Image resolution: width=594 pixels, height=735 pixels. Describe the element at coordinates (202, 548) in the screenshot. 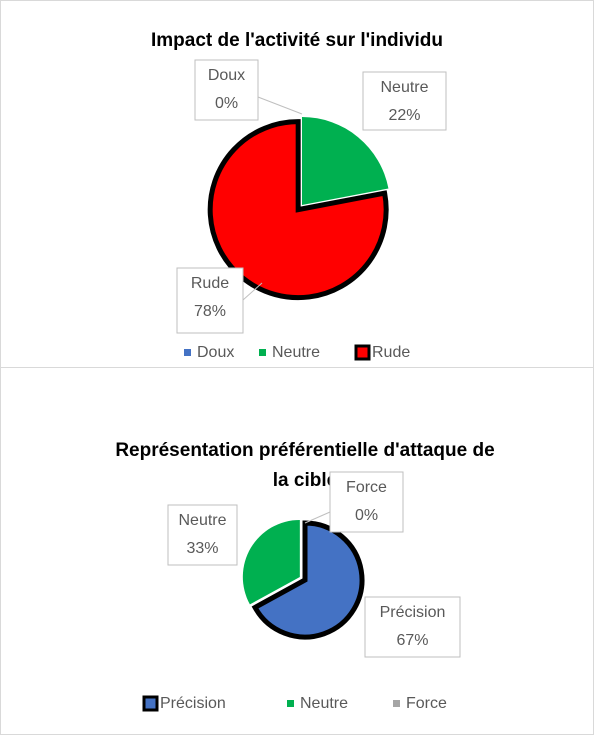

I see `data-label-value: 33%` at that location.